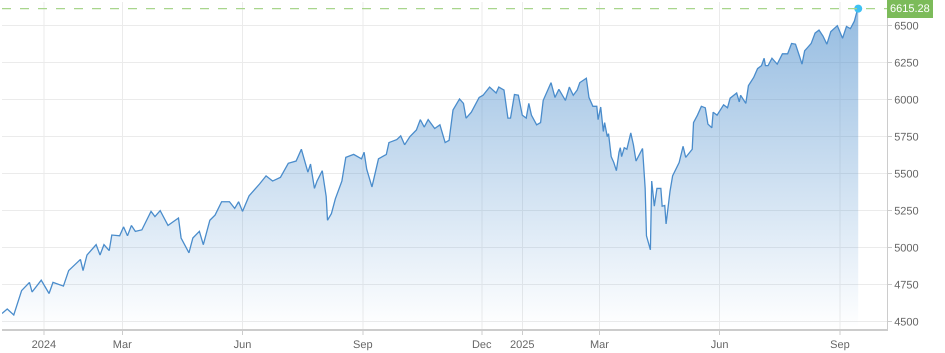 The height and width of the screenshot is (353, 945). What do you see at coordinates (906, 248) in the screenshot?
I see `y-tick-label: 5000` at bounding box center [906, 248].